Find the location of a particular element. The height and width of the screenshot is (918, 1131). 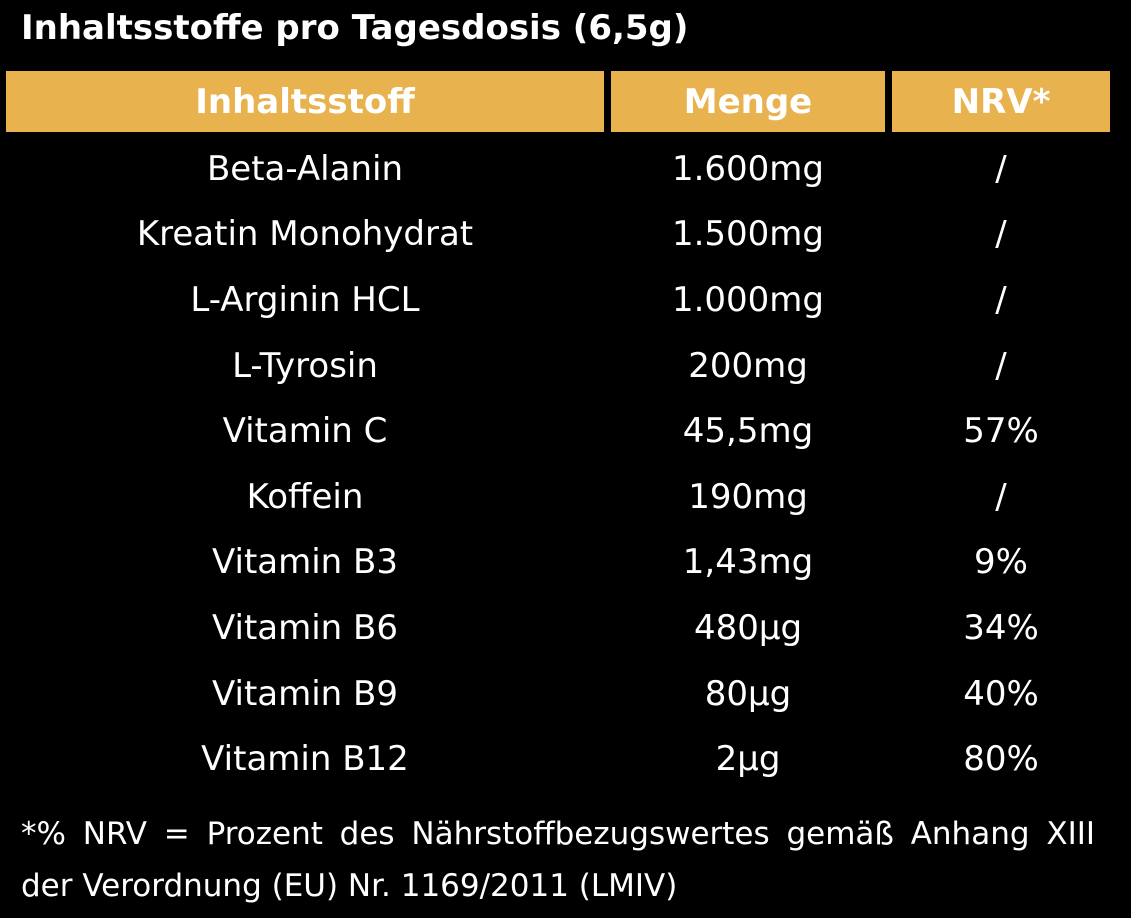

ingredient-cell: Vitamin B6 is located at coordinates (304, 627).